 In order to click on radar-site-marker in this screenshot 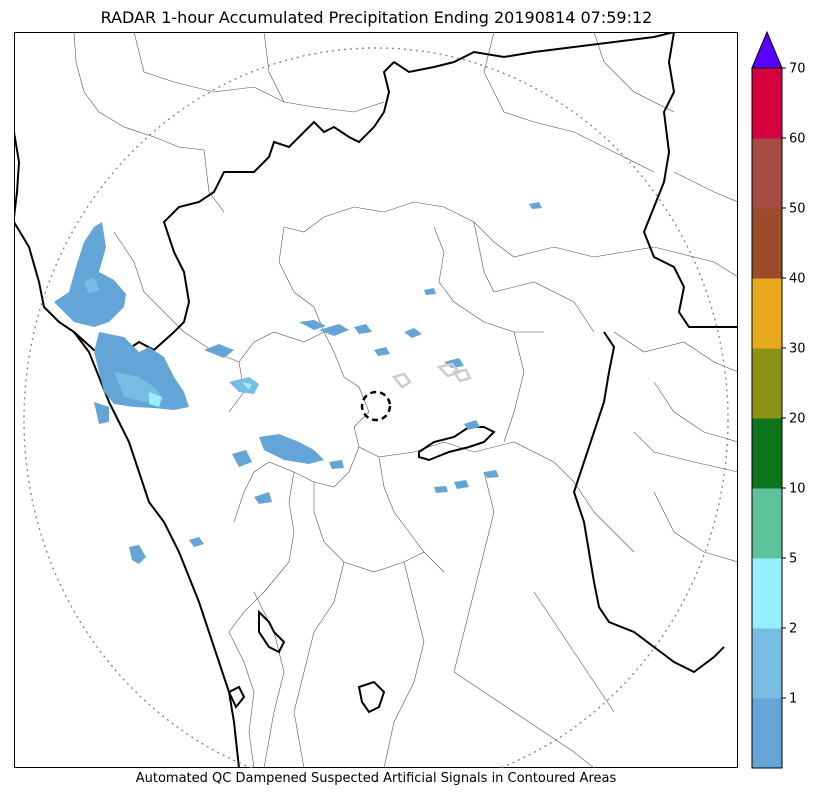, I will do `click(376, 406)`.